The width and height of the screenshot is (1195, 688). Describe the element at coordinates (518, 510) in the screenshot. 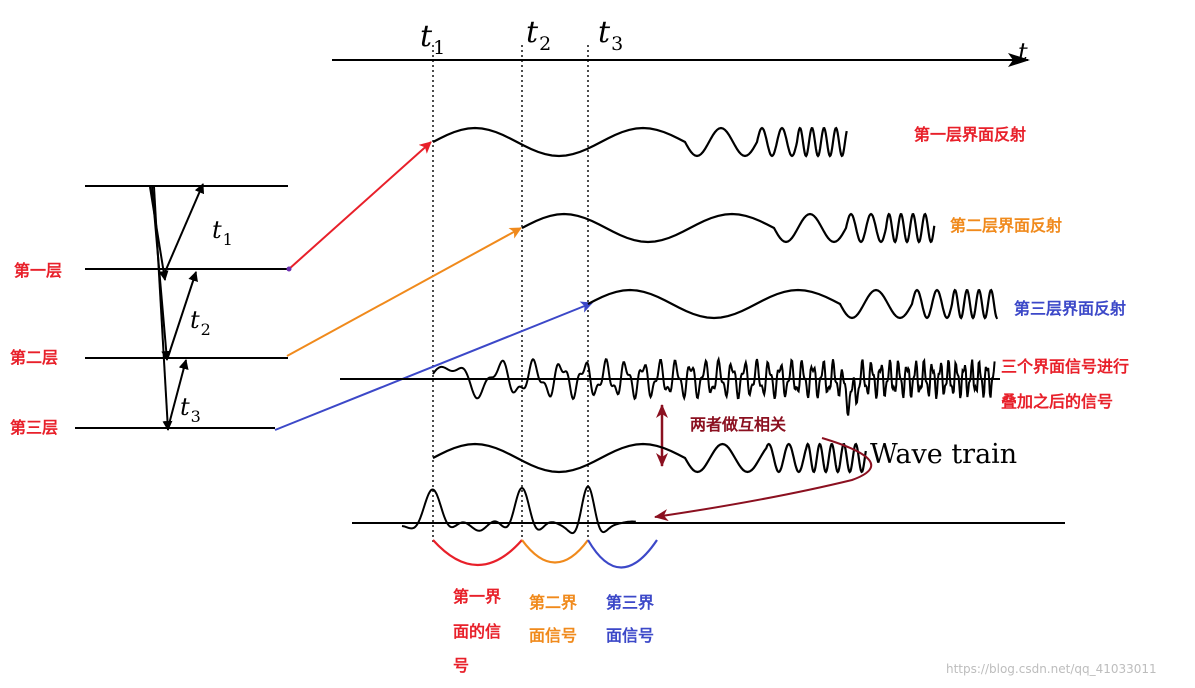

I see `correlation-result-wave` at that location.